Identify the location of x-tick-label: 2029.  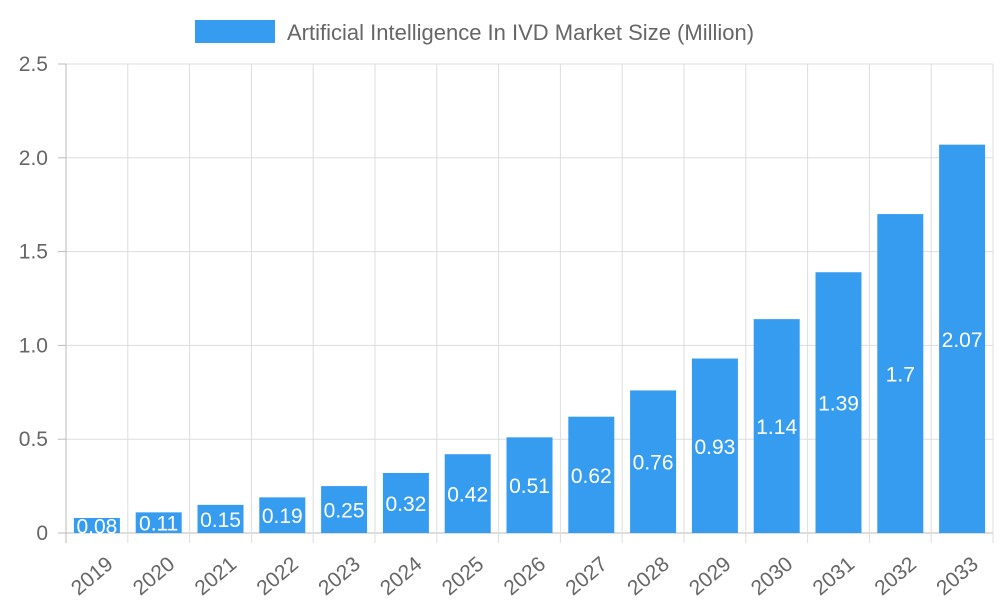
(710, 576).